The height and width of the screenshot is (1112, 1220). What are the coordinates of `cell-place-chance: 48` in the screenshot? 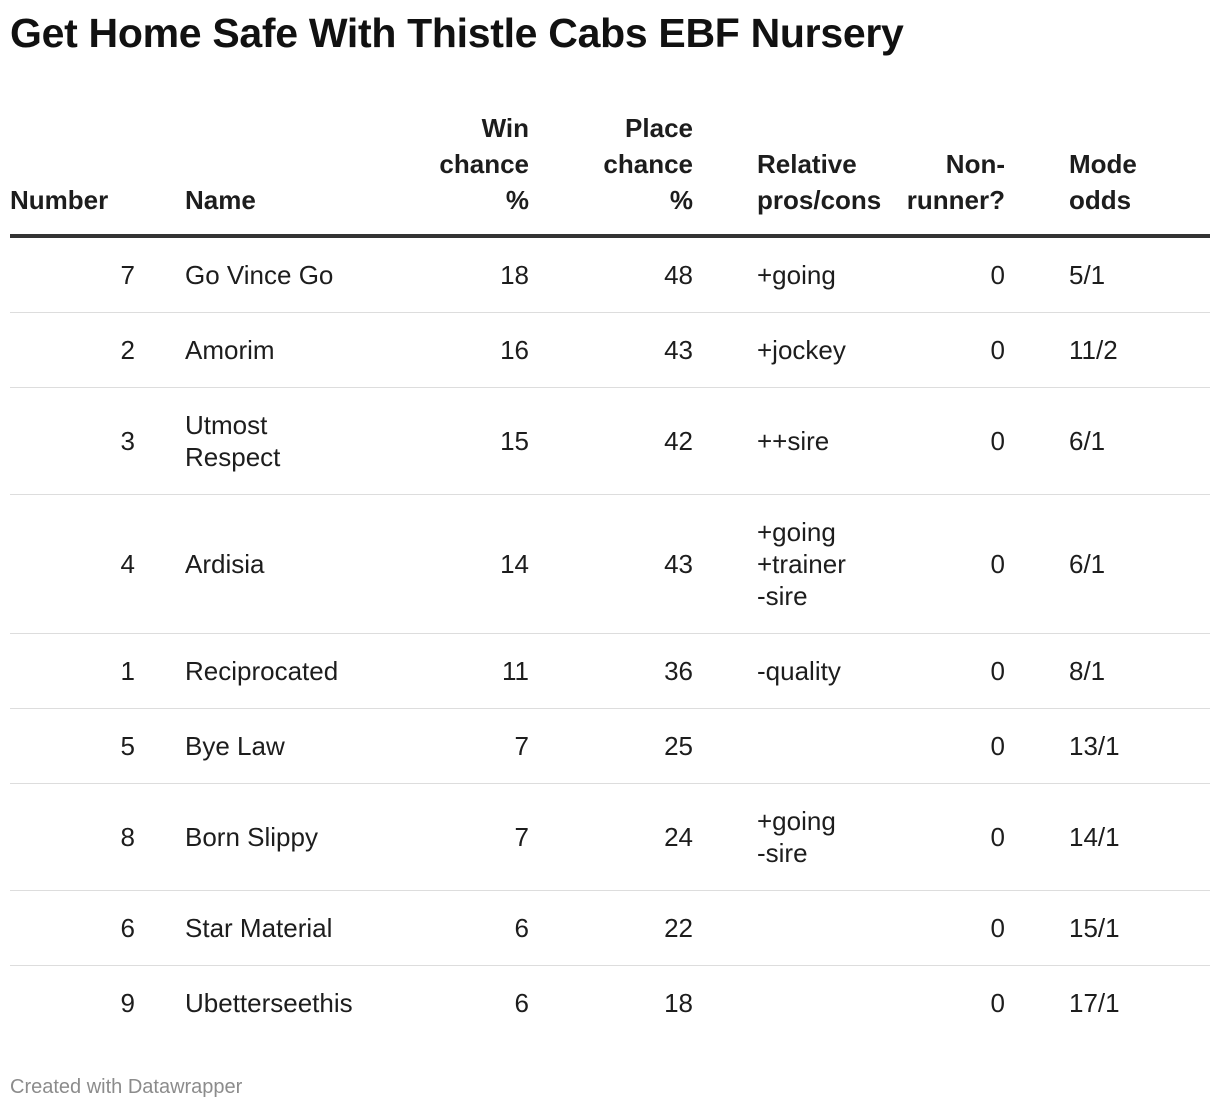 It's located at (611, 274).